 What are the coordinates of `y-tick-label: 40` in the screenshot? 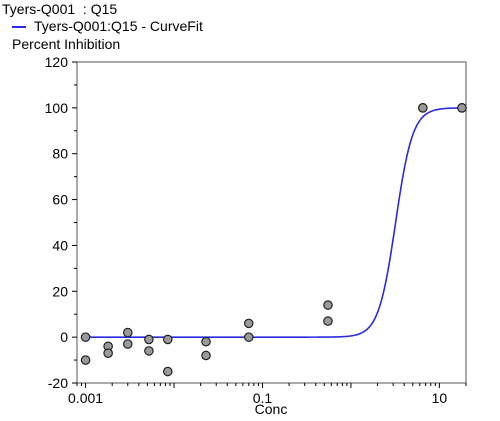 It's located at (60, 245).